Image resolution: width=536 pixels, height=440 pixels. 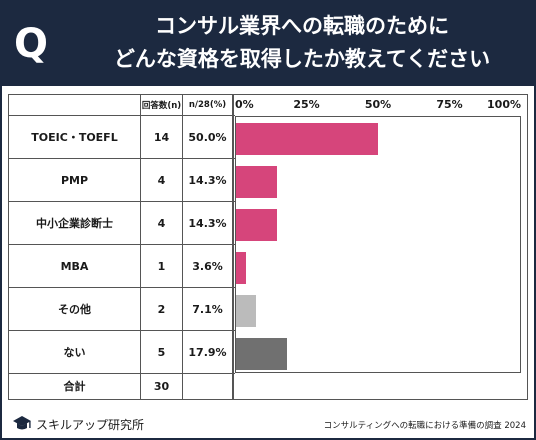 I want to click on total-row: 合計 30, so click(x=122, y=386).